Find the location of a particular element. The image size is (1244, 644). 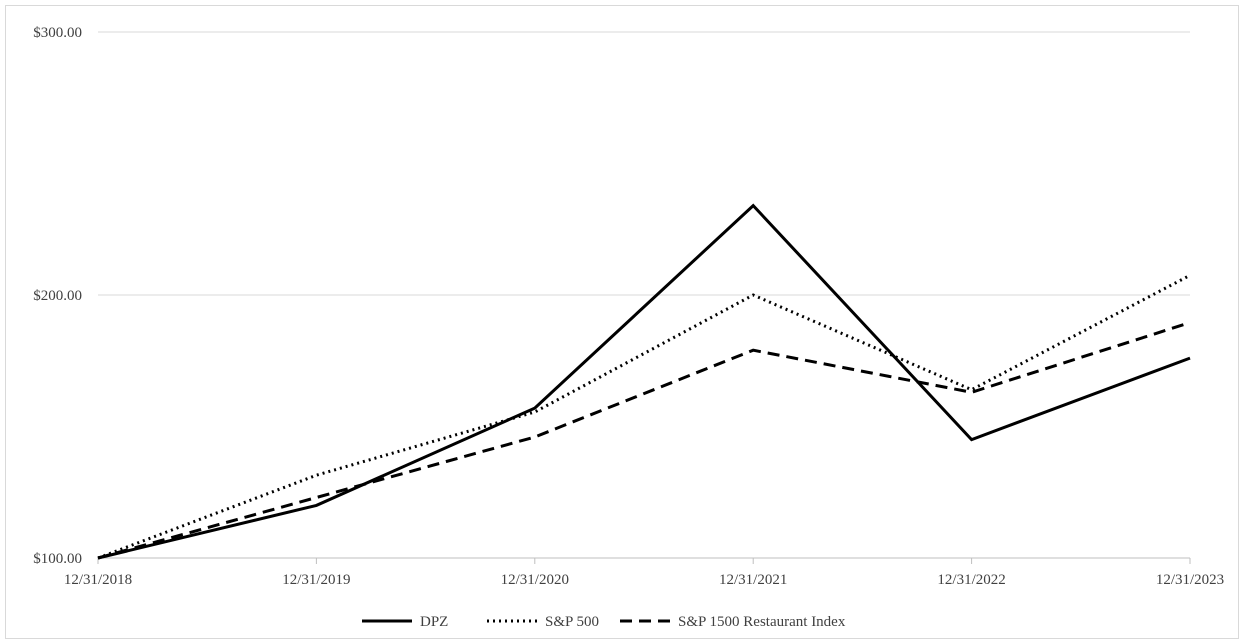

legend: DPZ S&P 500 S&P 1500 Restaurant Index is located at coordinates (604, 622).